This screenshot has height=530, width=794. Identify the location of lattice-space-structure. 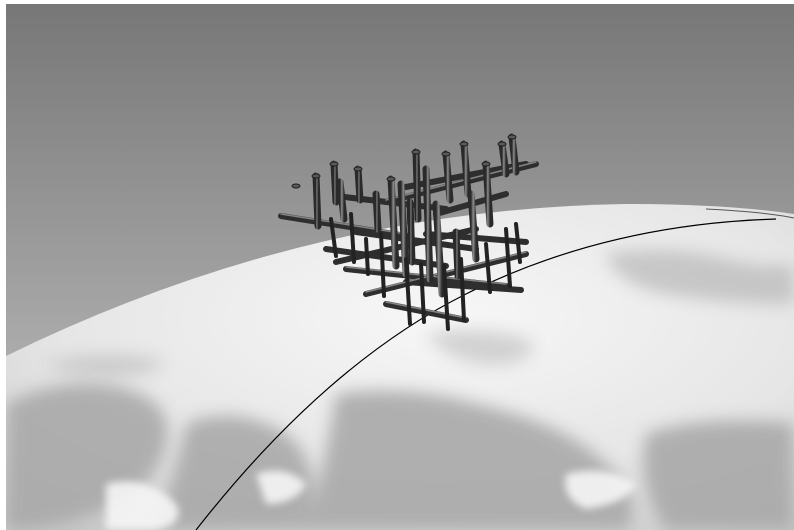
(408, 232).